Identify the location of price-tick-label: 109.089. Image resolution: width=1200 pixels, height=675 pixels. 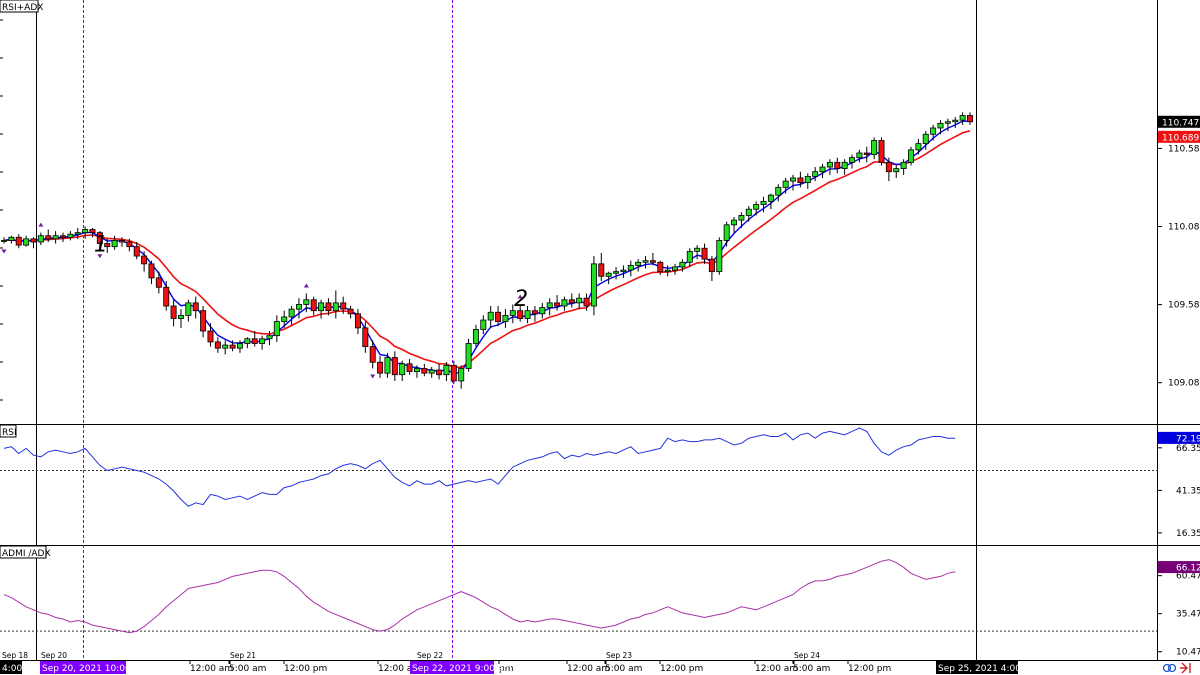
(1184, 384).